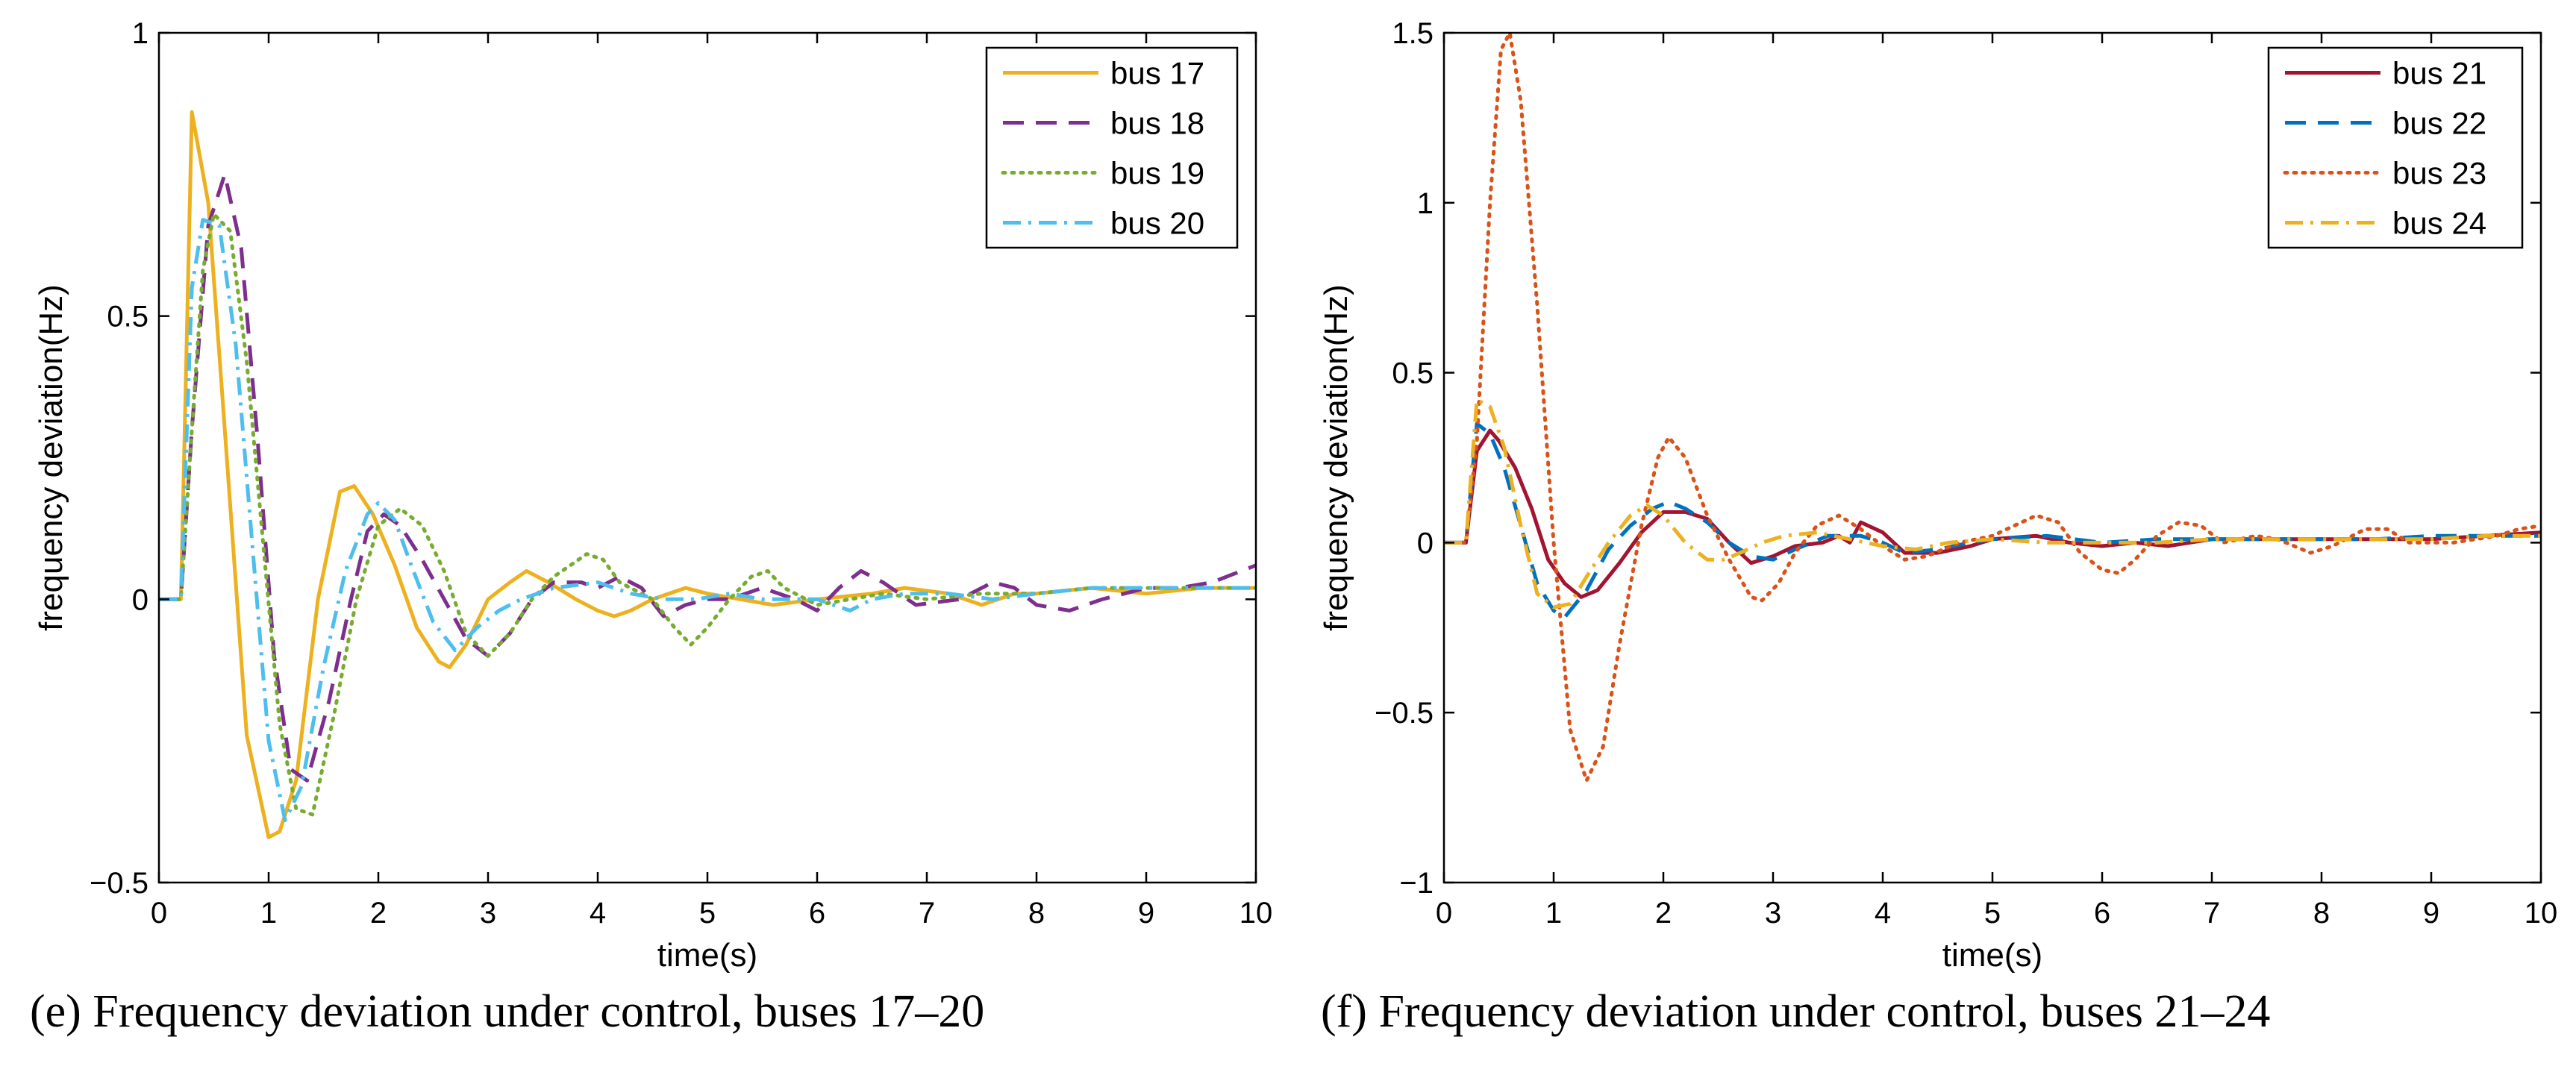 This screenshot has width=2576, height=1075. I want to click on legend-label: bus 20, so click(1157, 223).